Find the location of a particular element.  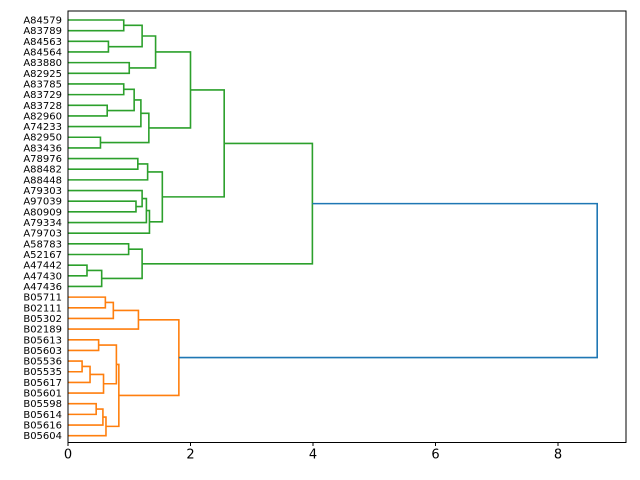

leaf-label: A83785 is located at coordinates (42, 84).